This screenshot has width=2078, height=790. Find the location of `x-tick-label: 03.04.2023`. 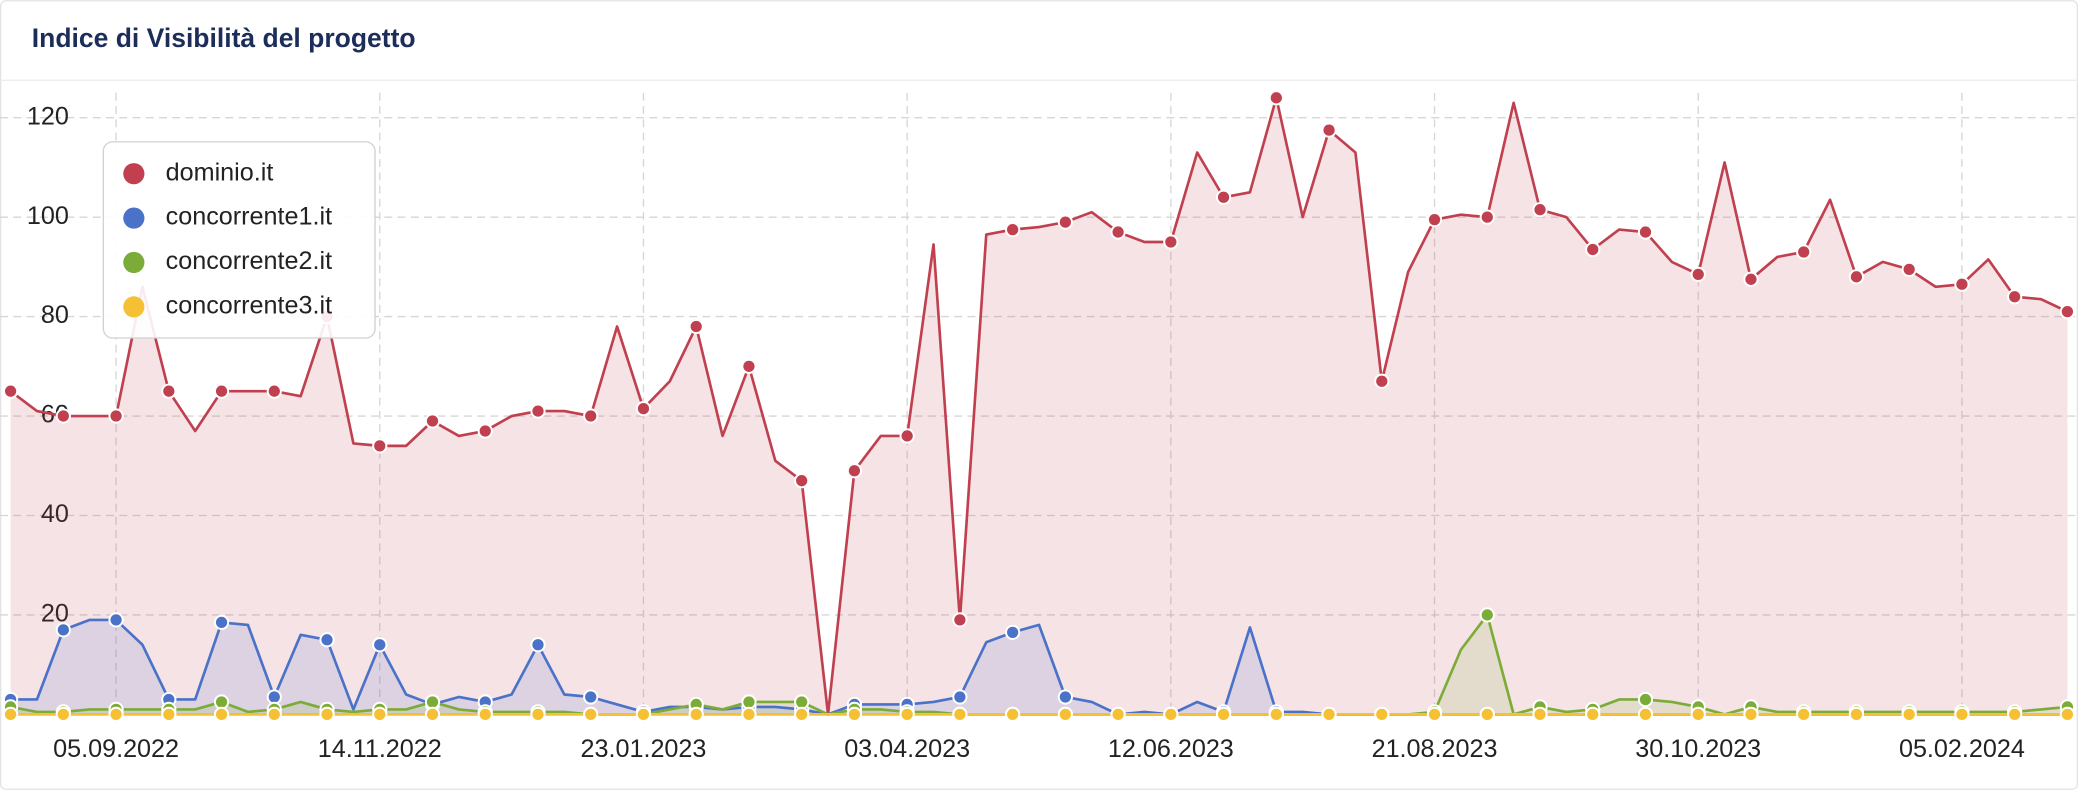

x-tick-label: 03.04.2023 is located at coordinates (907, 749).